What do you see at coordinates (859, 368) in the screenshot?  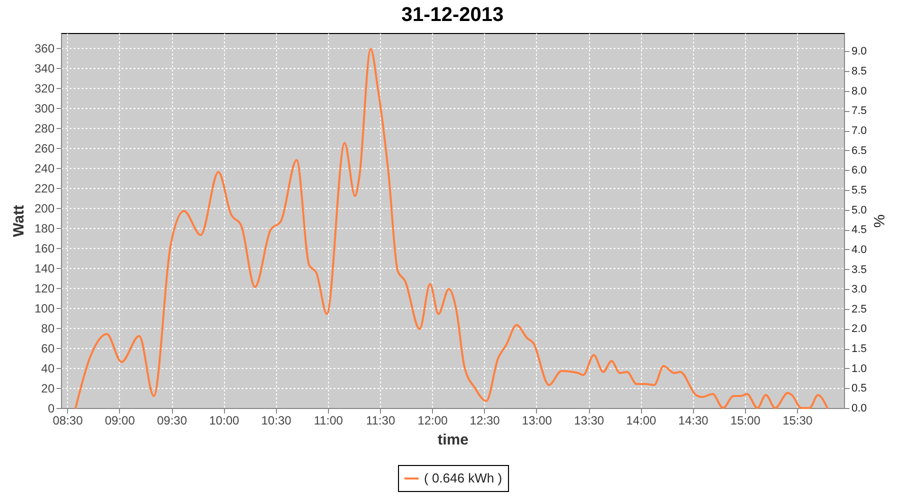 I see `y2-tick-label: 1.0` at bounding box center [859, 368].